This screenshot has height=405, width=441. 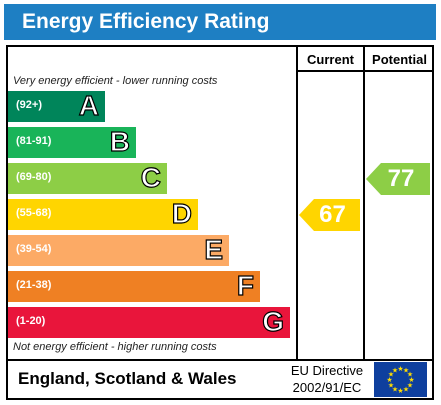 What do you see at coordinates (150, 177) in the screenshot?
I see `band-letter: C` at bounding box center [150, 177].